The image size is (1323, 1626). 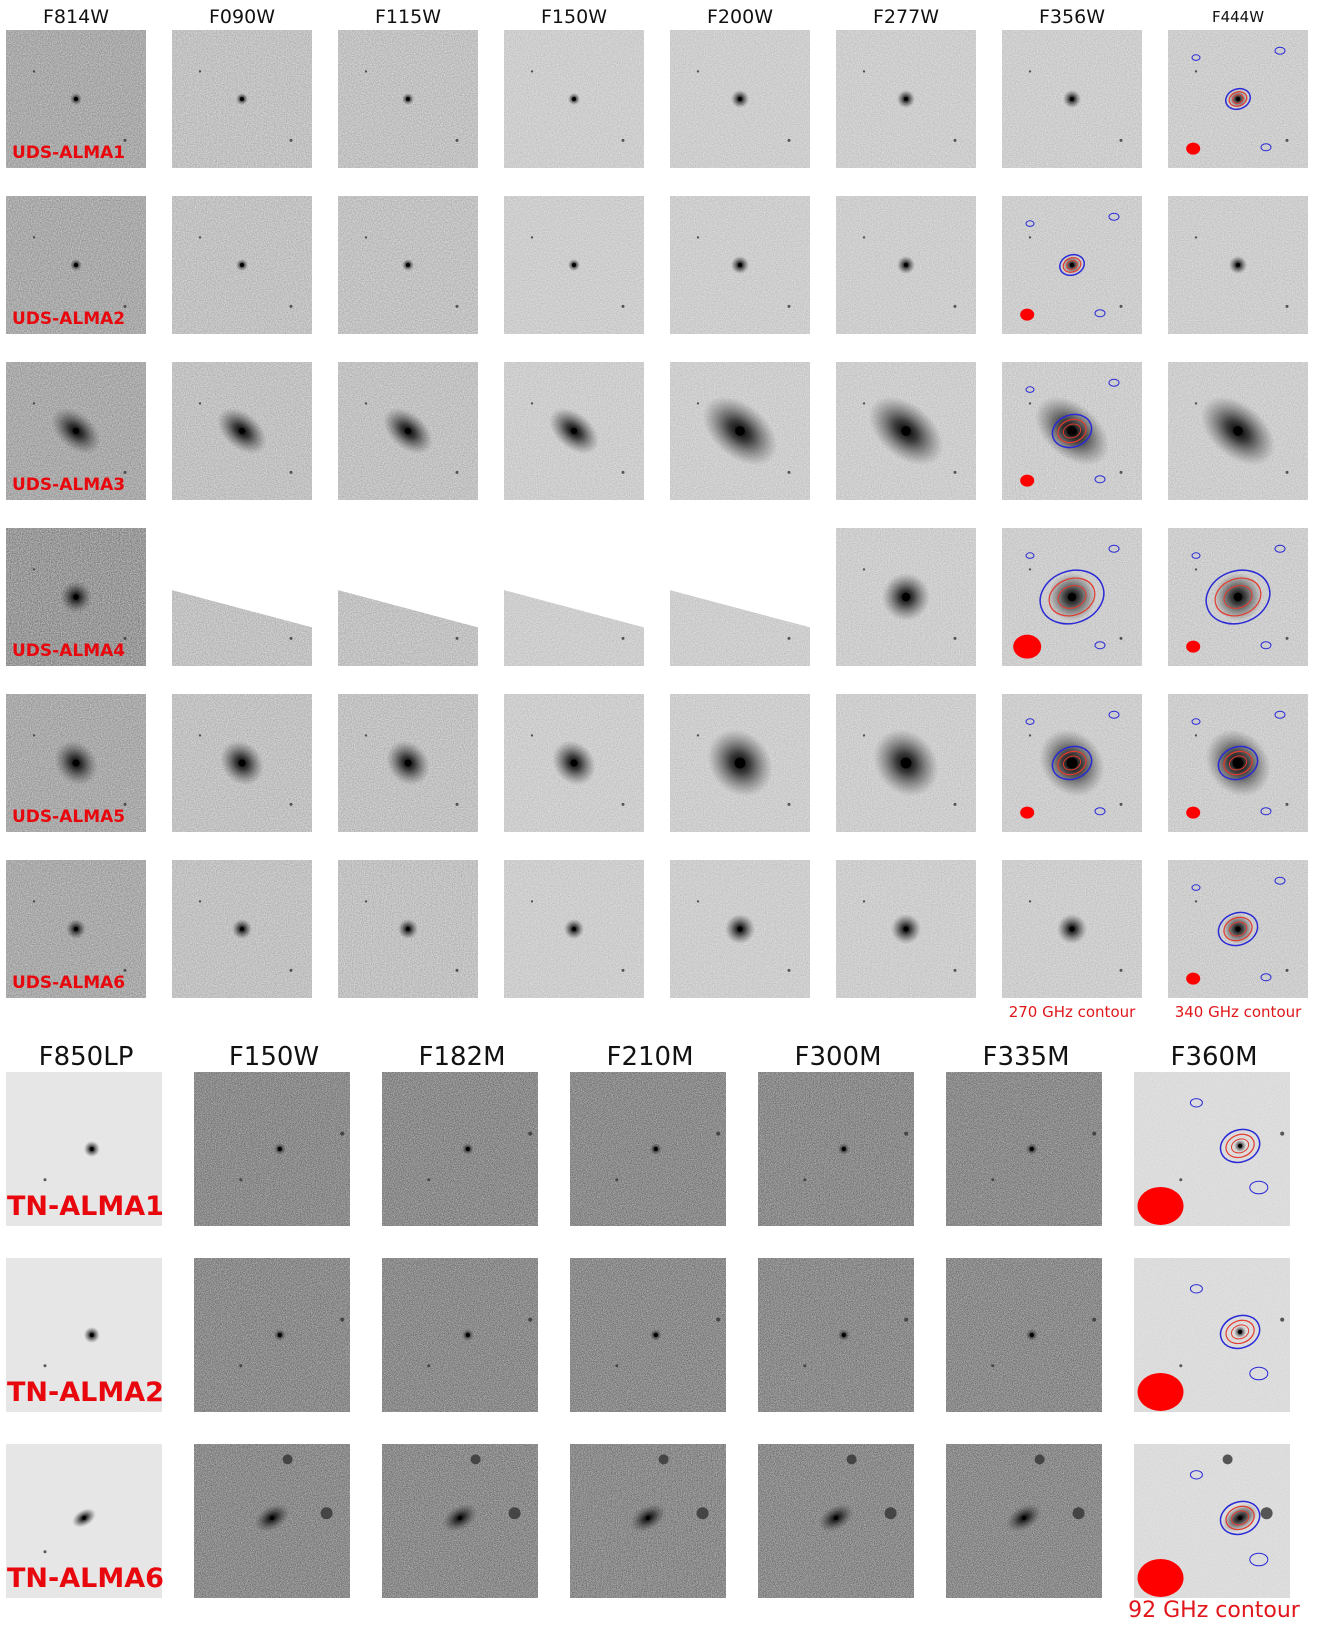 I want to click on filter-header-f356w: F356W, so click(x=1072, y=17).